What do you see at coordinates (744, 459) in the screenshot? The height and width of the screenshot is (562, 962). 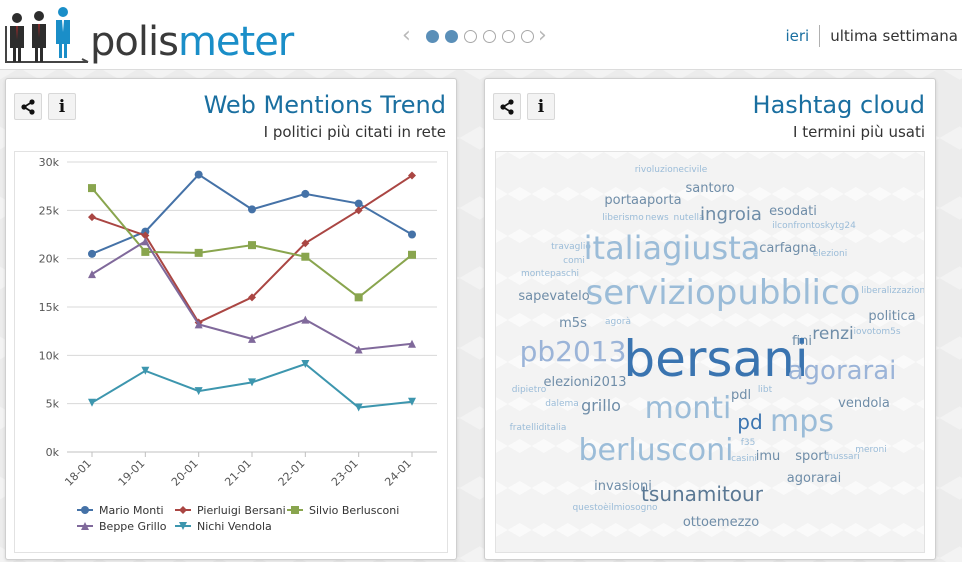 I see `hashtag-word: casini` at bounding box center [744, 459].